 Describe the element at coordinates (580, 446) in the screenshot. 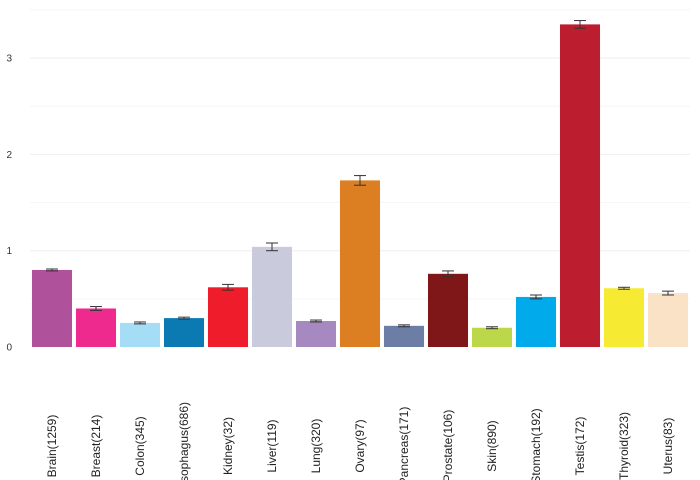

I see `x-category-label: Testis(172)` at that location.